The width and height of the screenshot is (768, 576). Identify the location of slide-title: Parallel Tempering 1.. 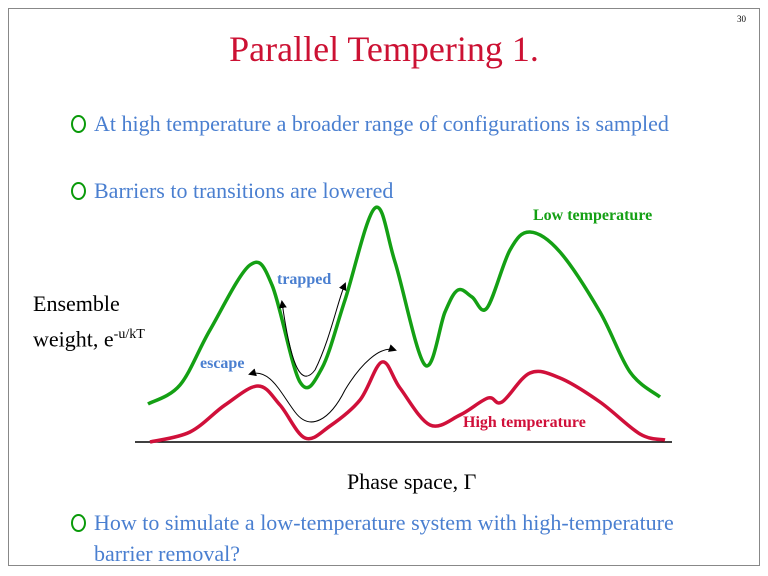
(384, 49).